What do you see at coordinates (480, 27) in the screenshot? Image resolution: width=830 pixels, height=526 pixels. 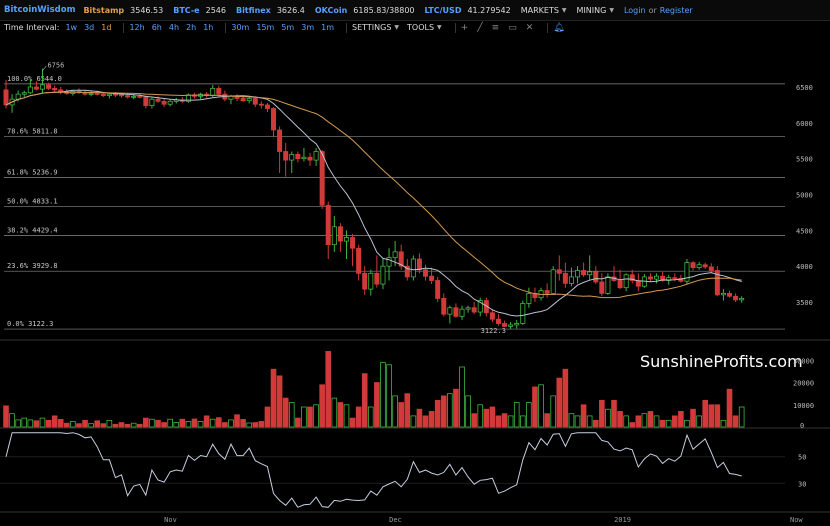 I see `line-icon: ╱` at bounding box center [480, 27].